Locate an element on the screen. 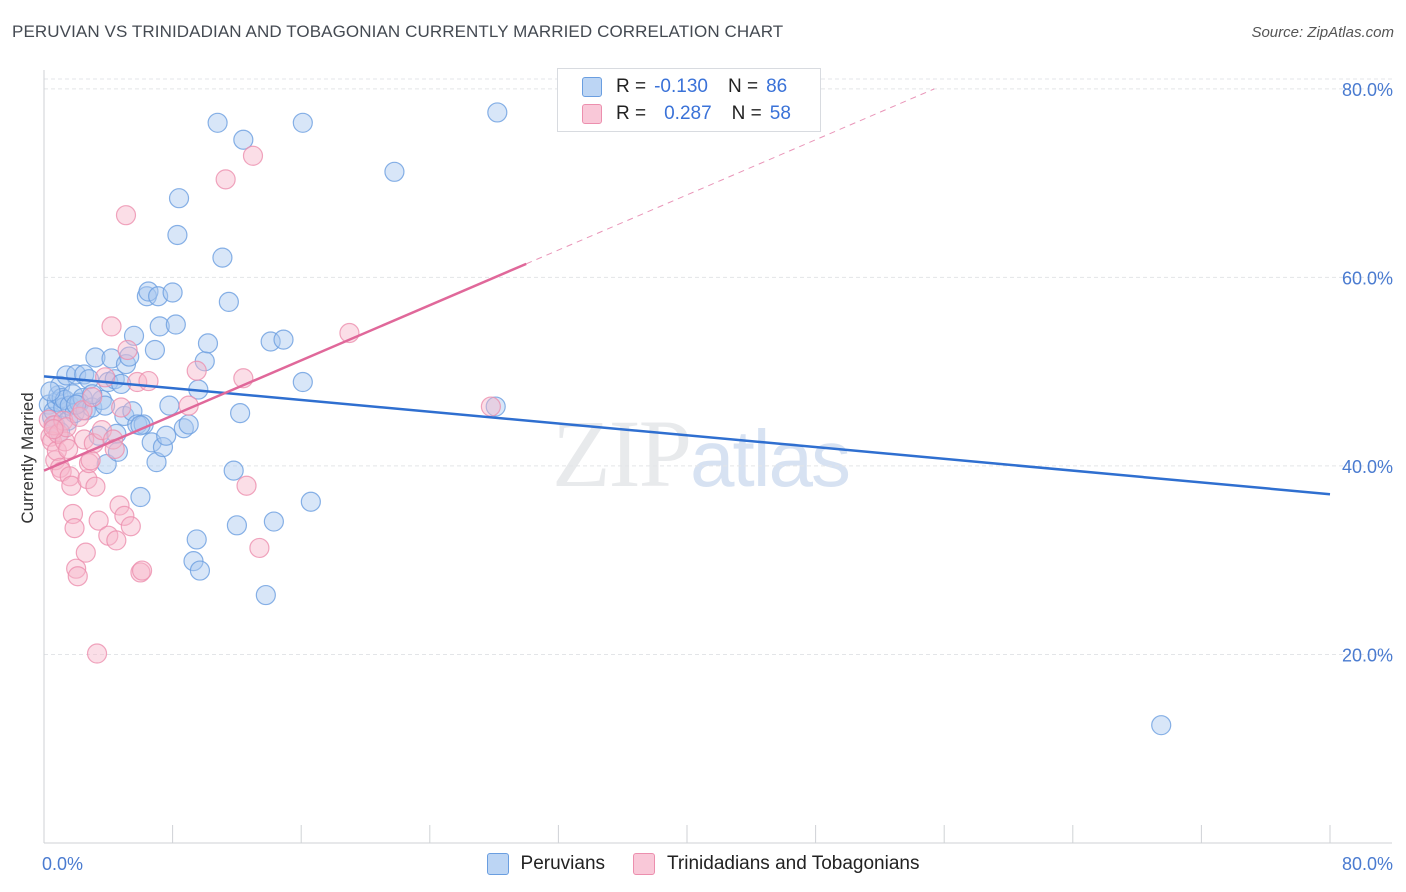  x-tick-label: 80.0% is located at coordinates (1367, 864).